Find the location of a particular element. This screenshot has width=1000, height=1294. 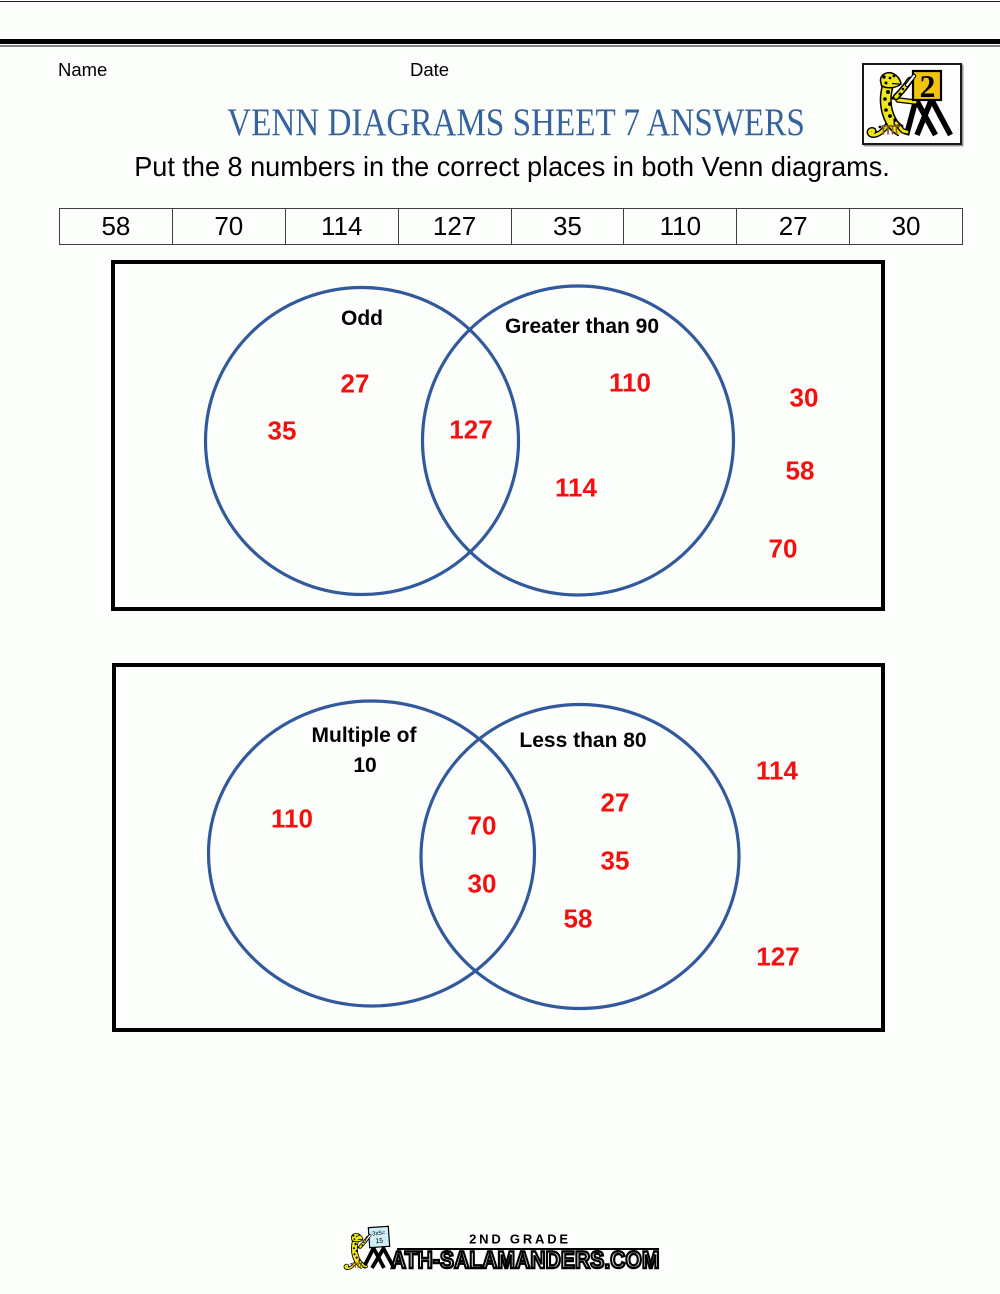

svg-text: 3x5= is located at coordinates (379, 1234).